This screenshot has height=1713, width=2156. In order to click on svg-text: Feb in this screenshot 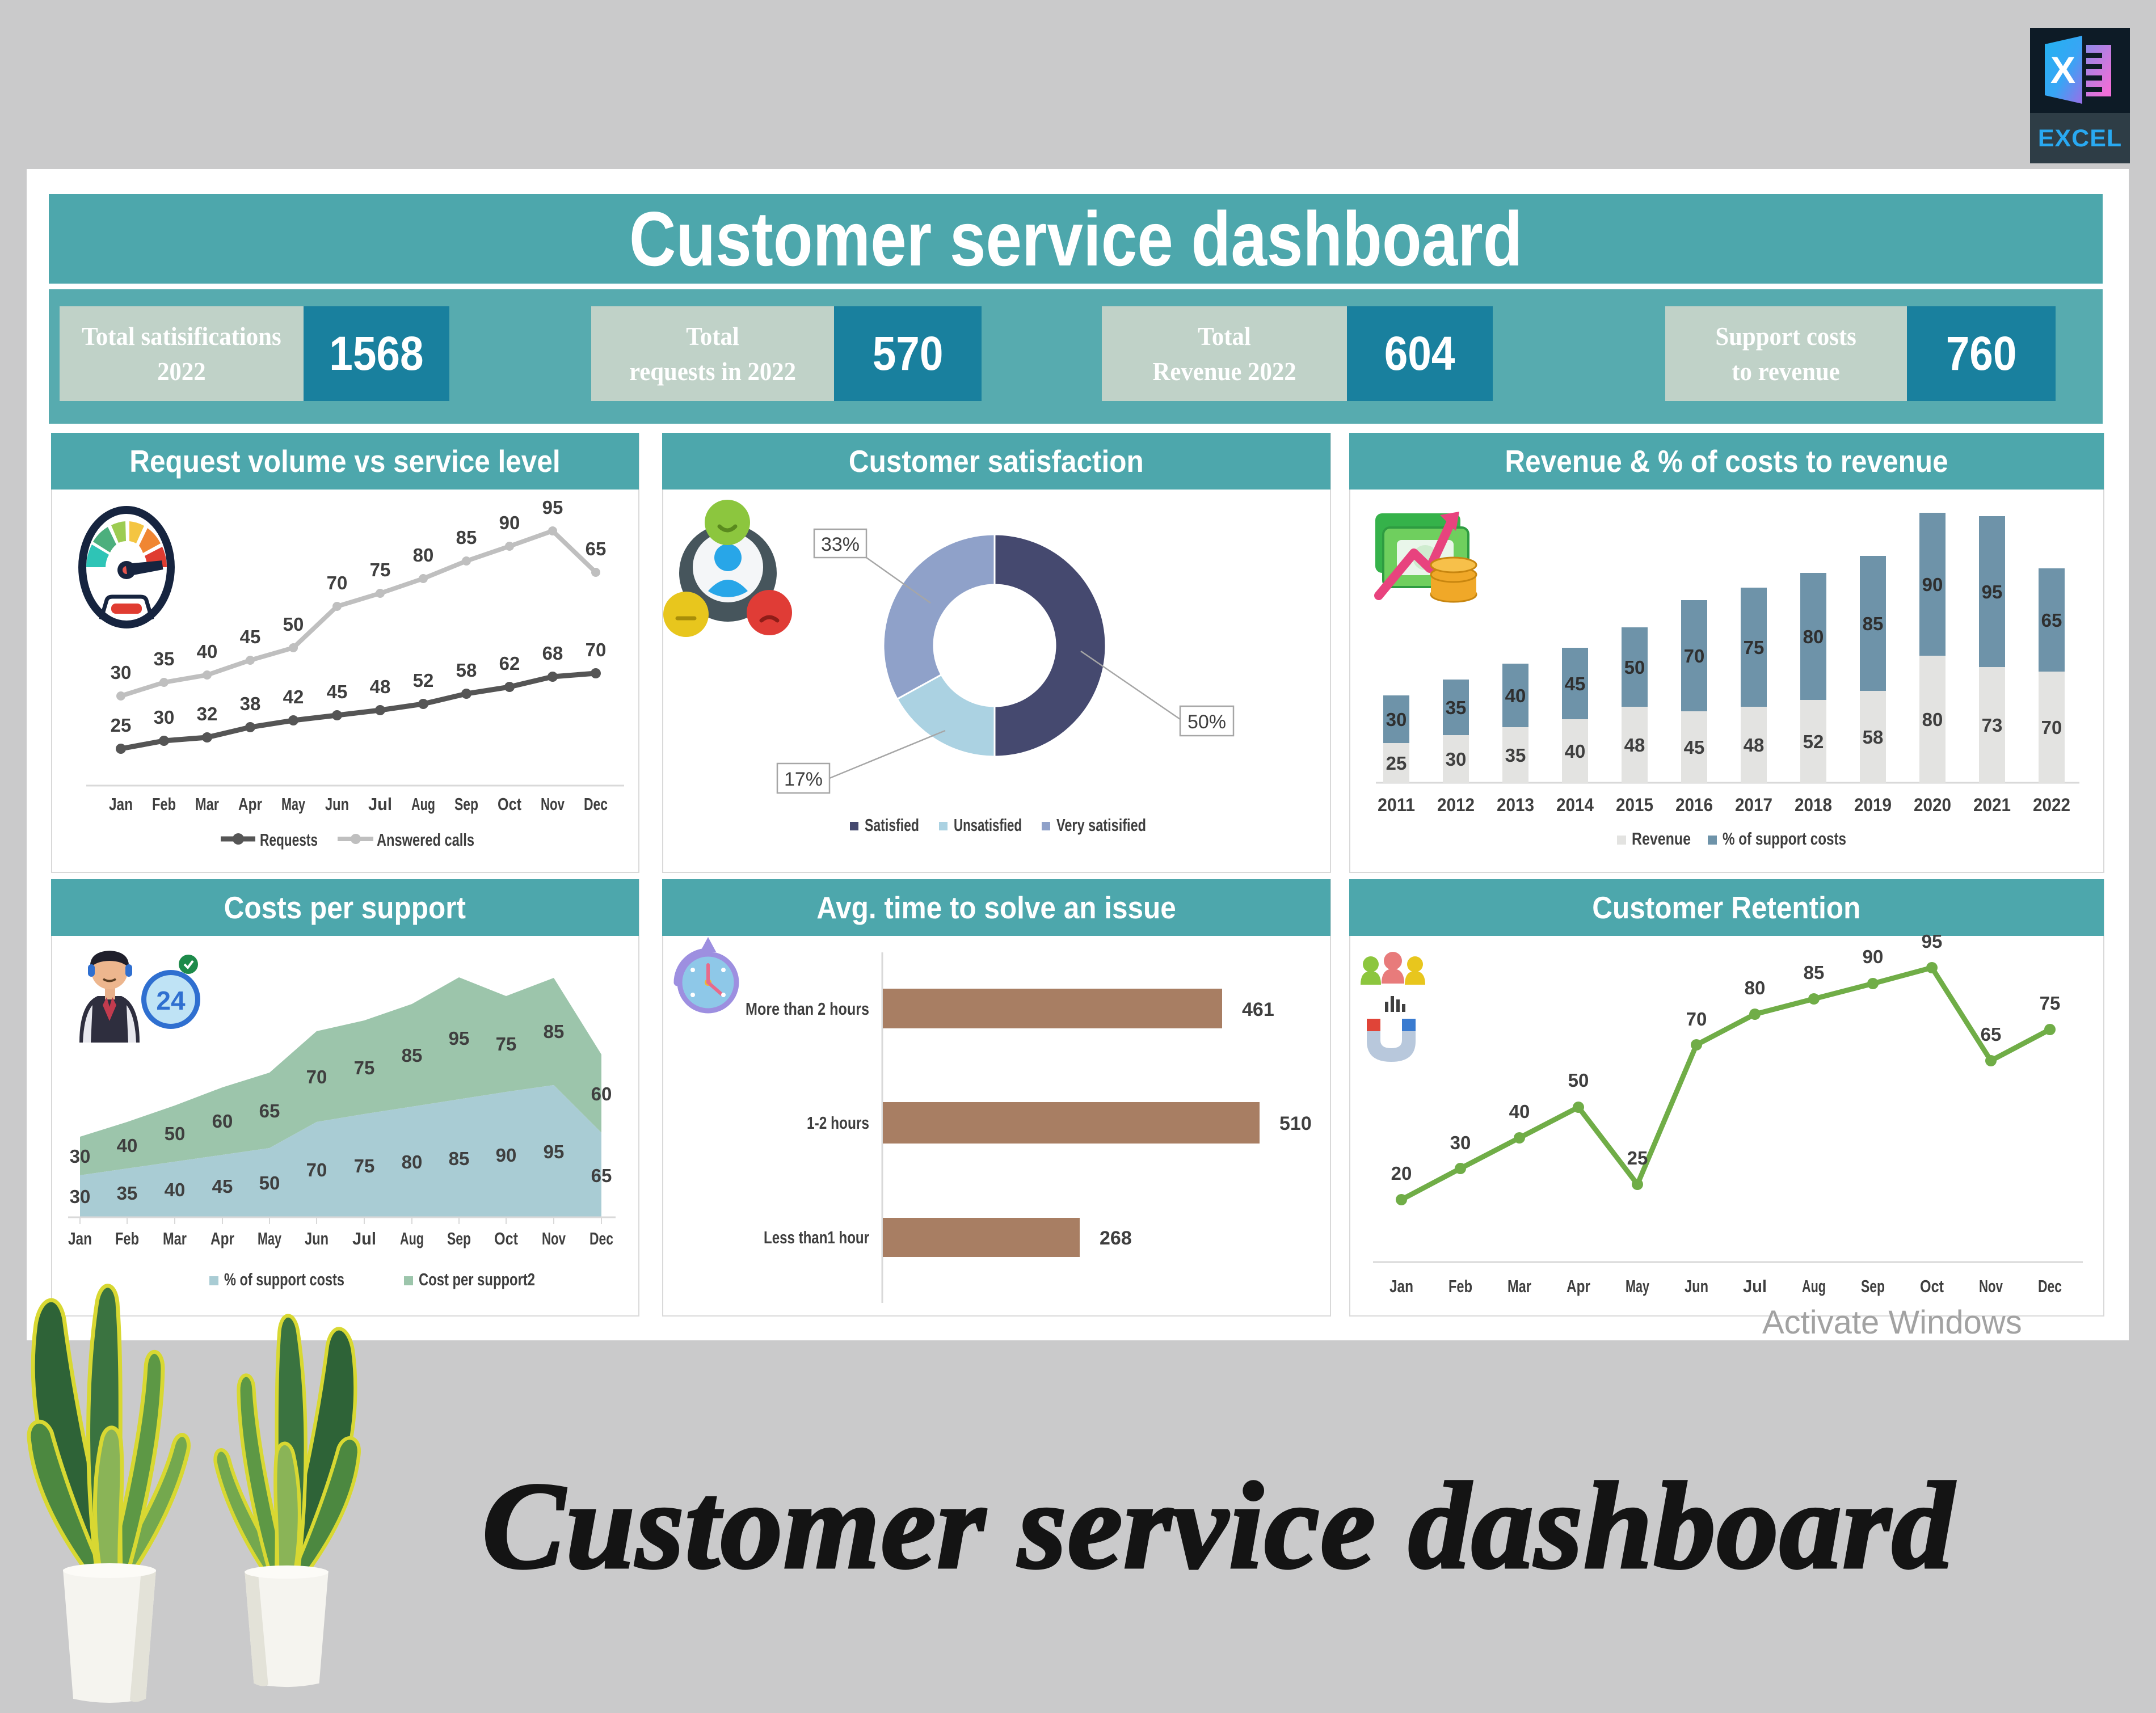, I will do `click(1460, 1286)`.